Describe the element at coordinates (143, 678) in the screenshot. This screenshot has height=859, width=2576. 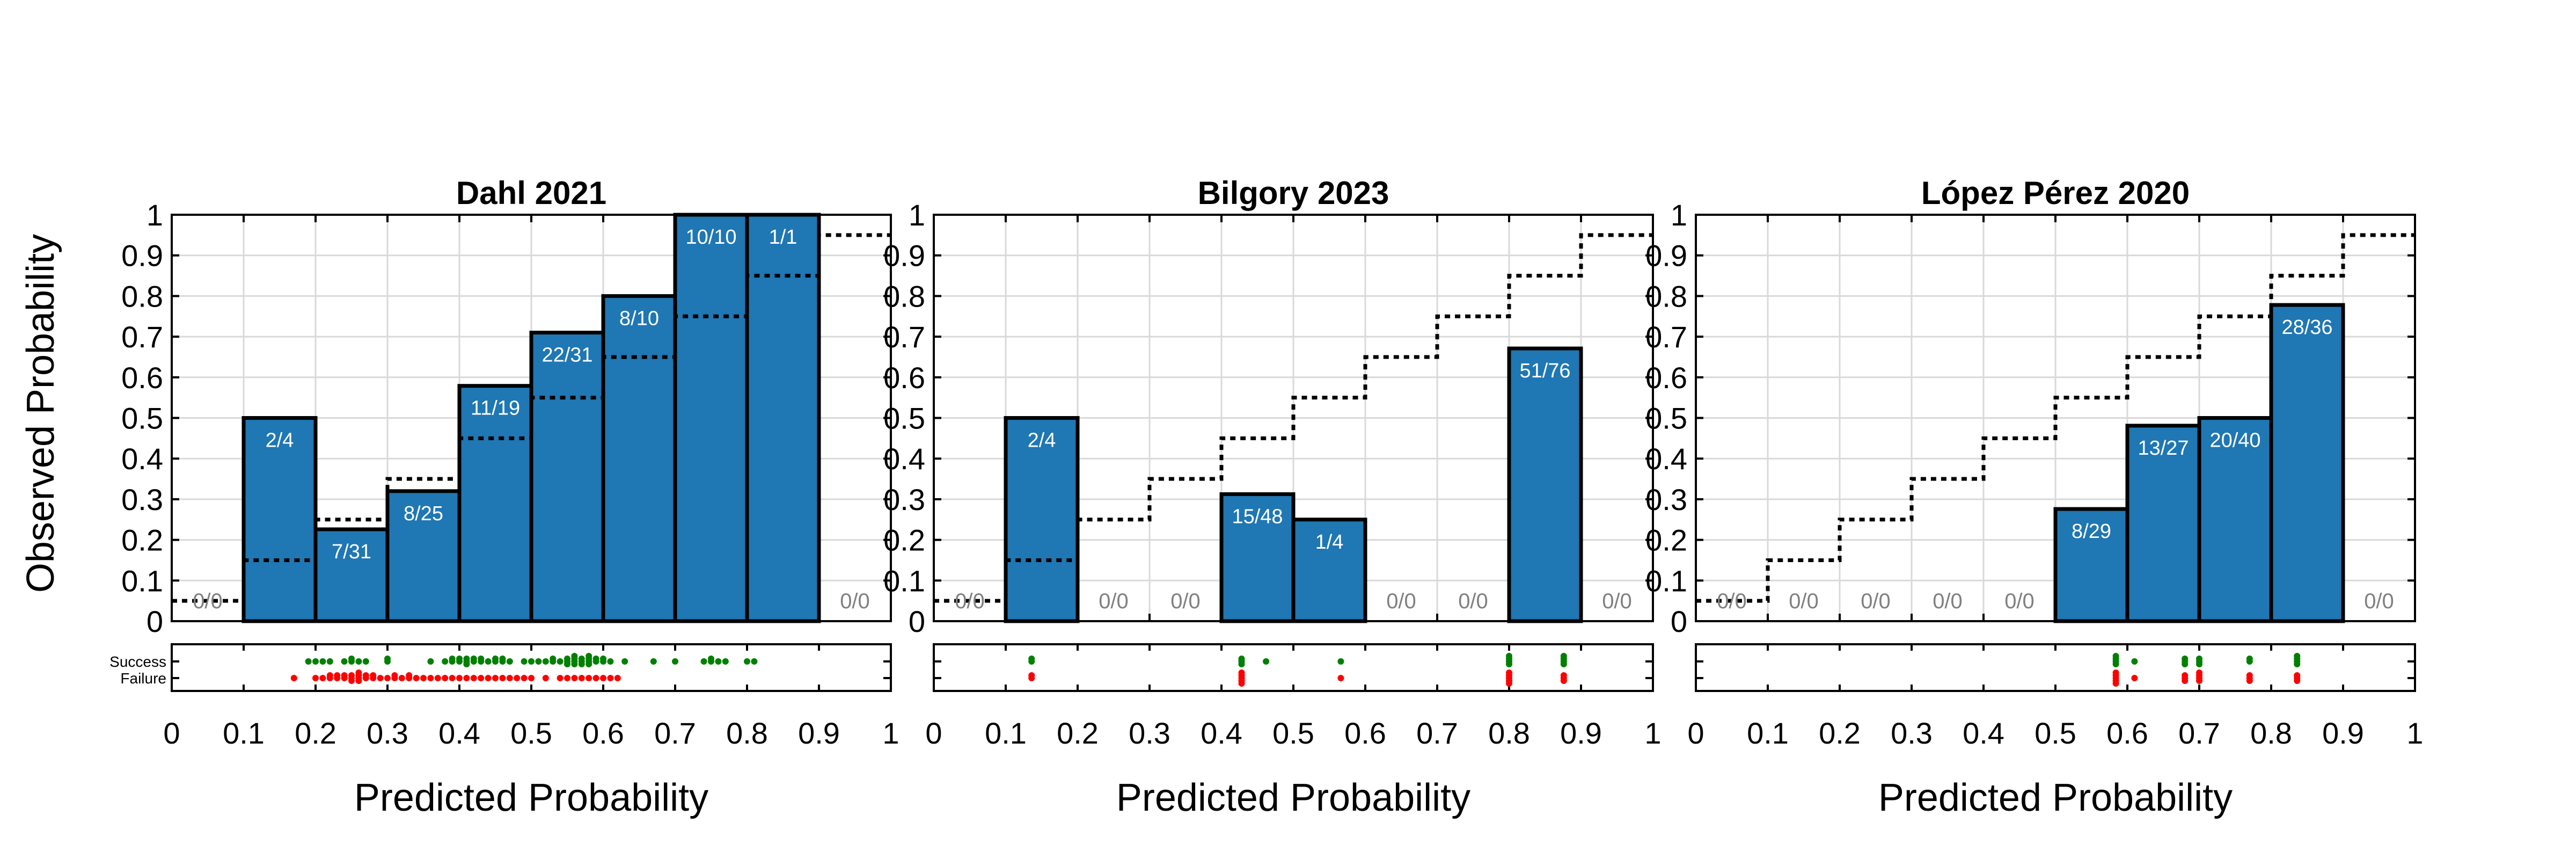
I see `strip-label-failure: Failure` at that location.